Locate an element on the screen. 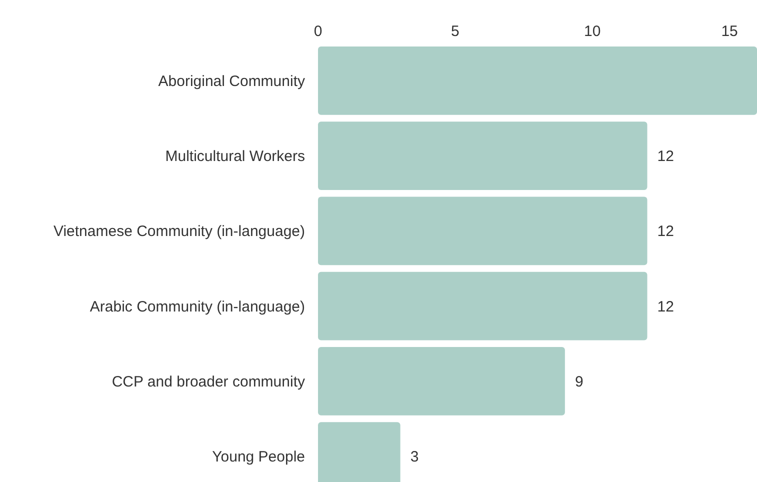  y-tick-label: Arabic Community (in-language) is located at coordinates (197, 307).